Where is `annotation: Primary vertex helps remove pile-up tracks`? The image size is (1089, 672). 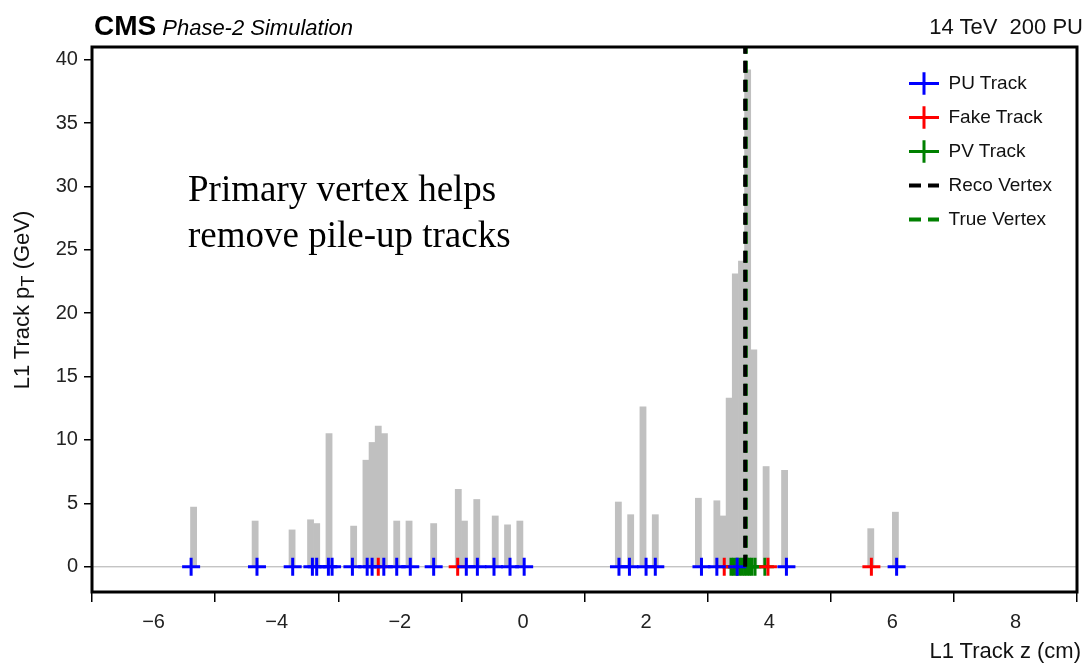 annotation: Primary vertex helps remove pile-up tracks is located at coordinates (350, 212).